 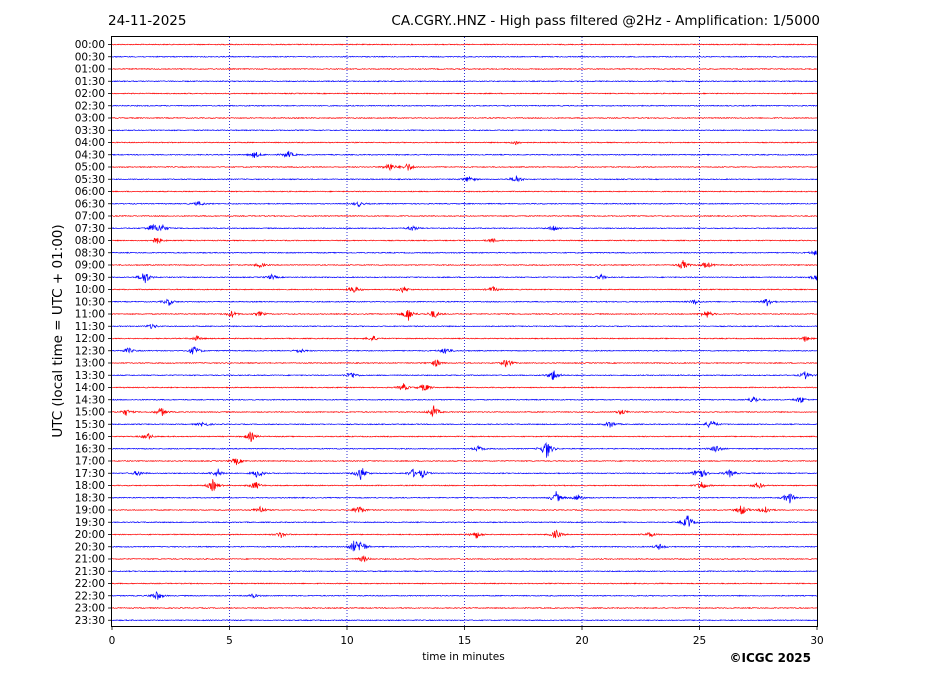 What do you see at coordinates (816, 641) in the screenshot?
I see `x-tick-label: 30` at bounding box center [816, 641].